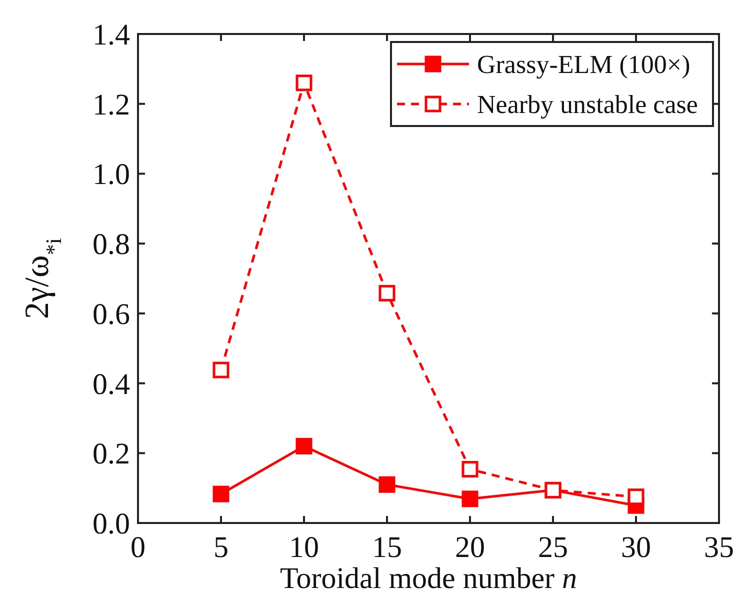  What do you see at coordinates (138, 547) in the screenshot?
I see `x-tick-label: 0` at bounding box center [138, 547].